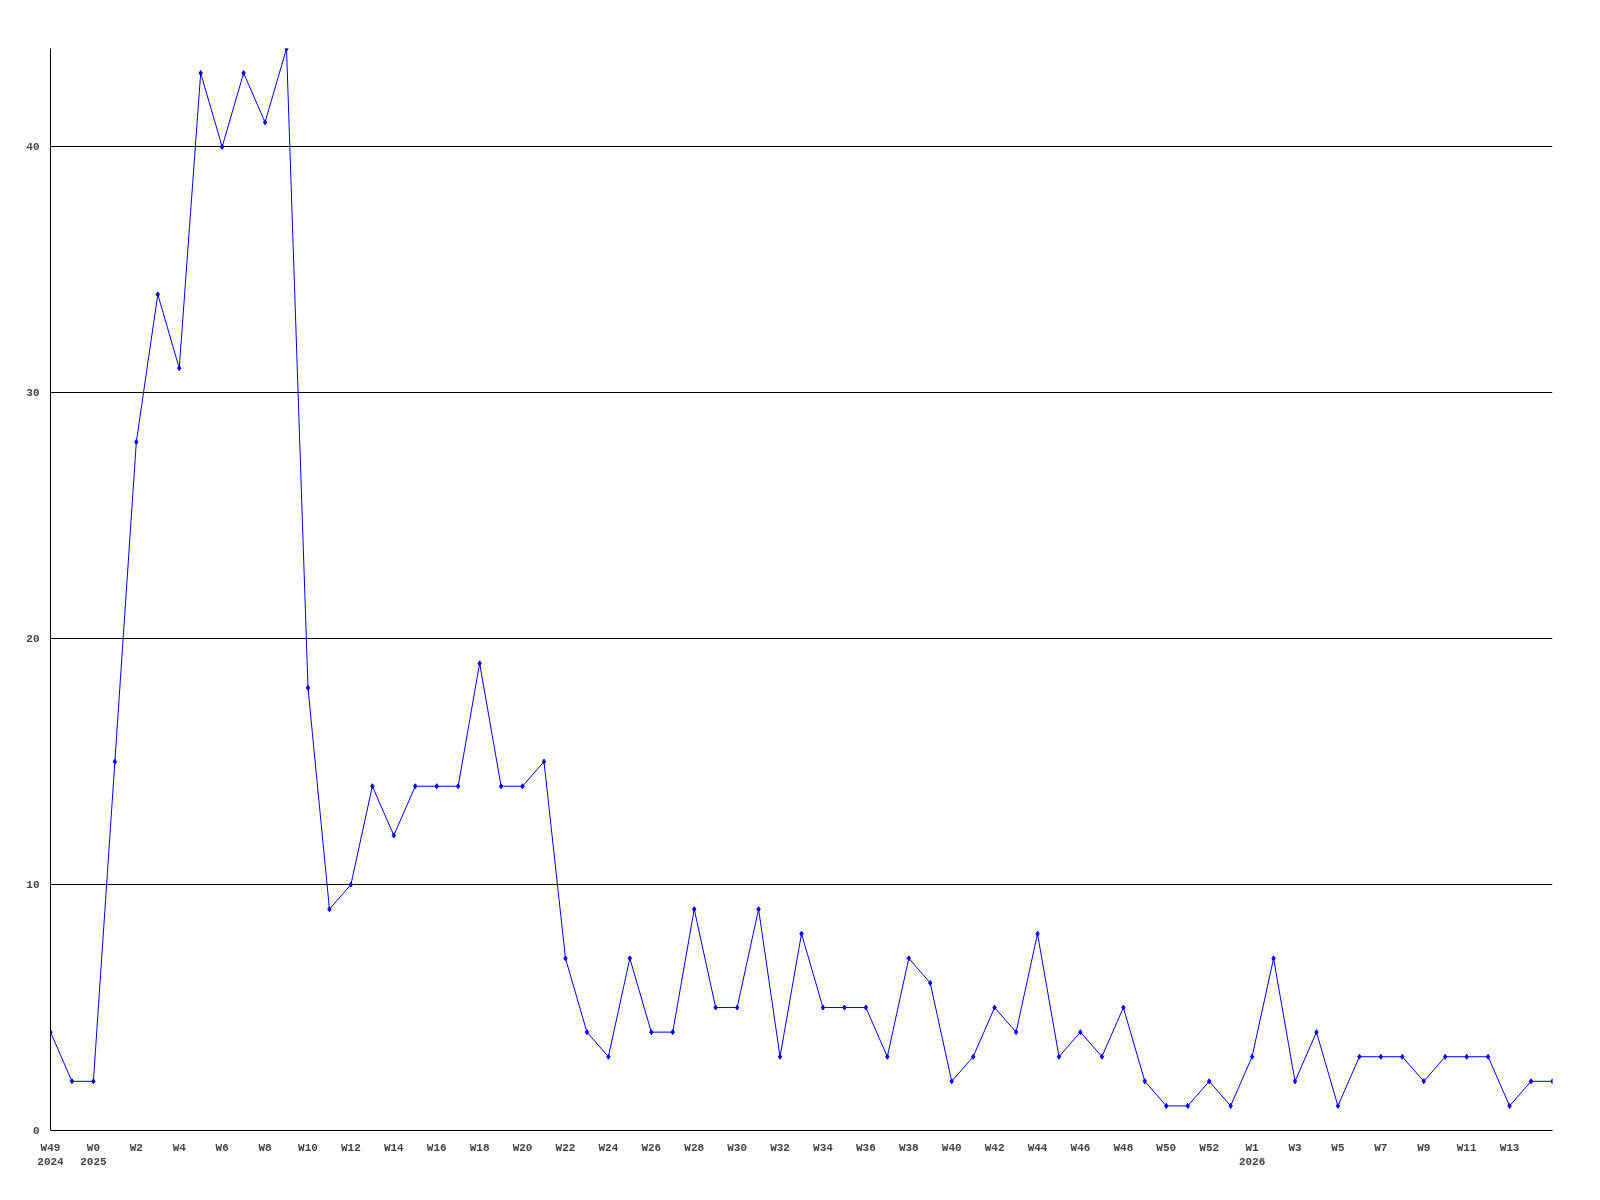 This screenshot has width=1600, height=1200. What do you see at coordinates (1381, 1147) in the screenshot?
I see `x-tick-label: W7` at bounding box center [1381, 1147].